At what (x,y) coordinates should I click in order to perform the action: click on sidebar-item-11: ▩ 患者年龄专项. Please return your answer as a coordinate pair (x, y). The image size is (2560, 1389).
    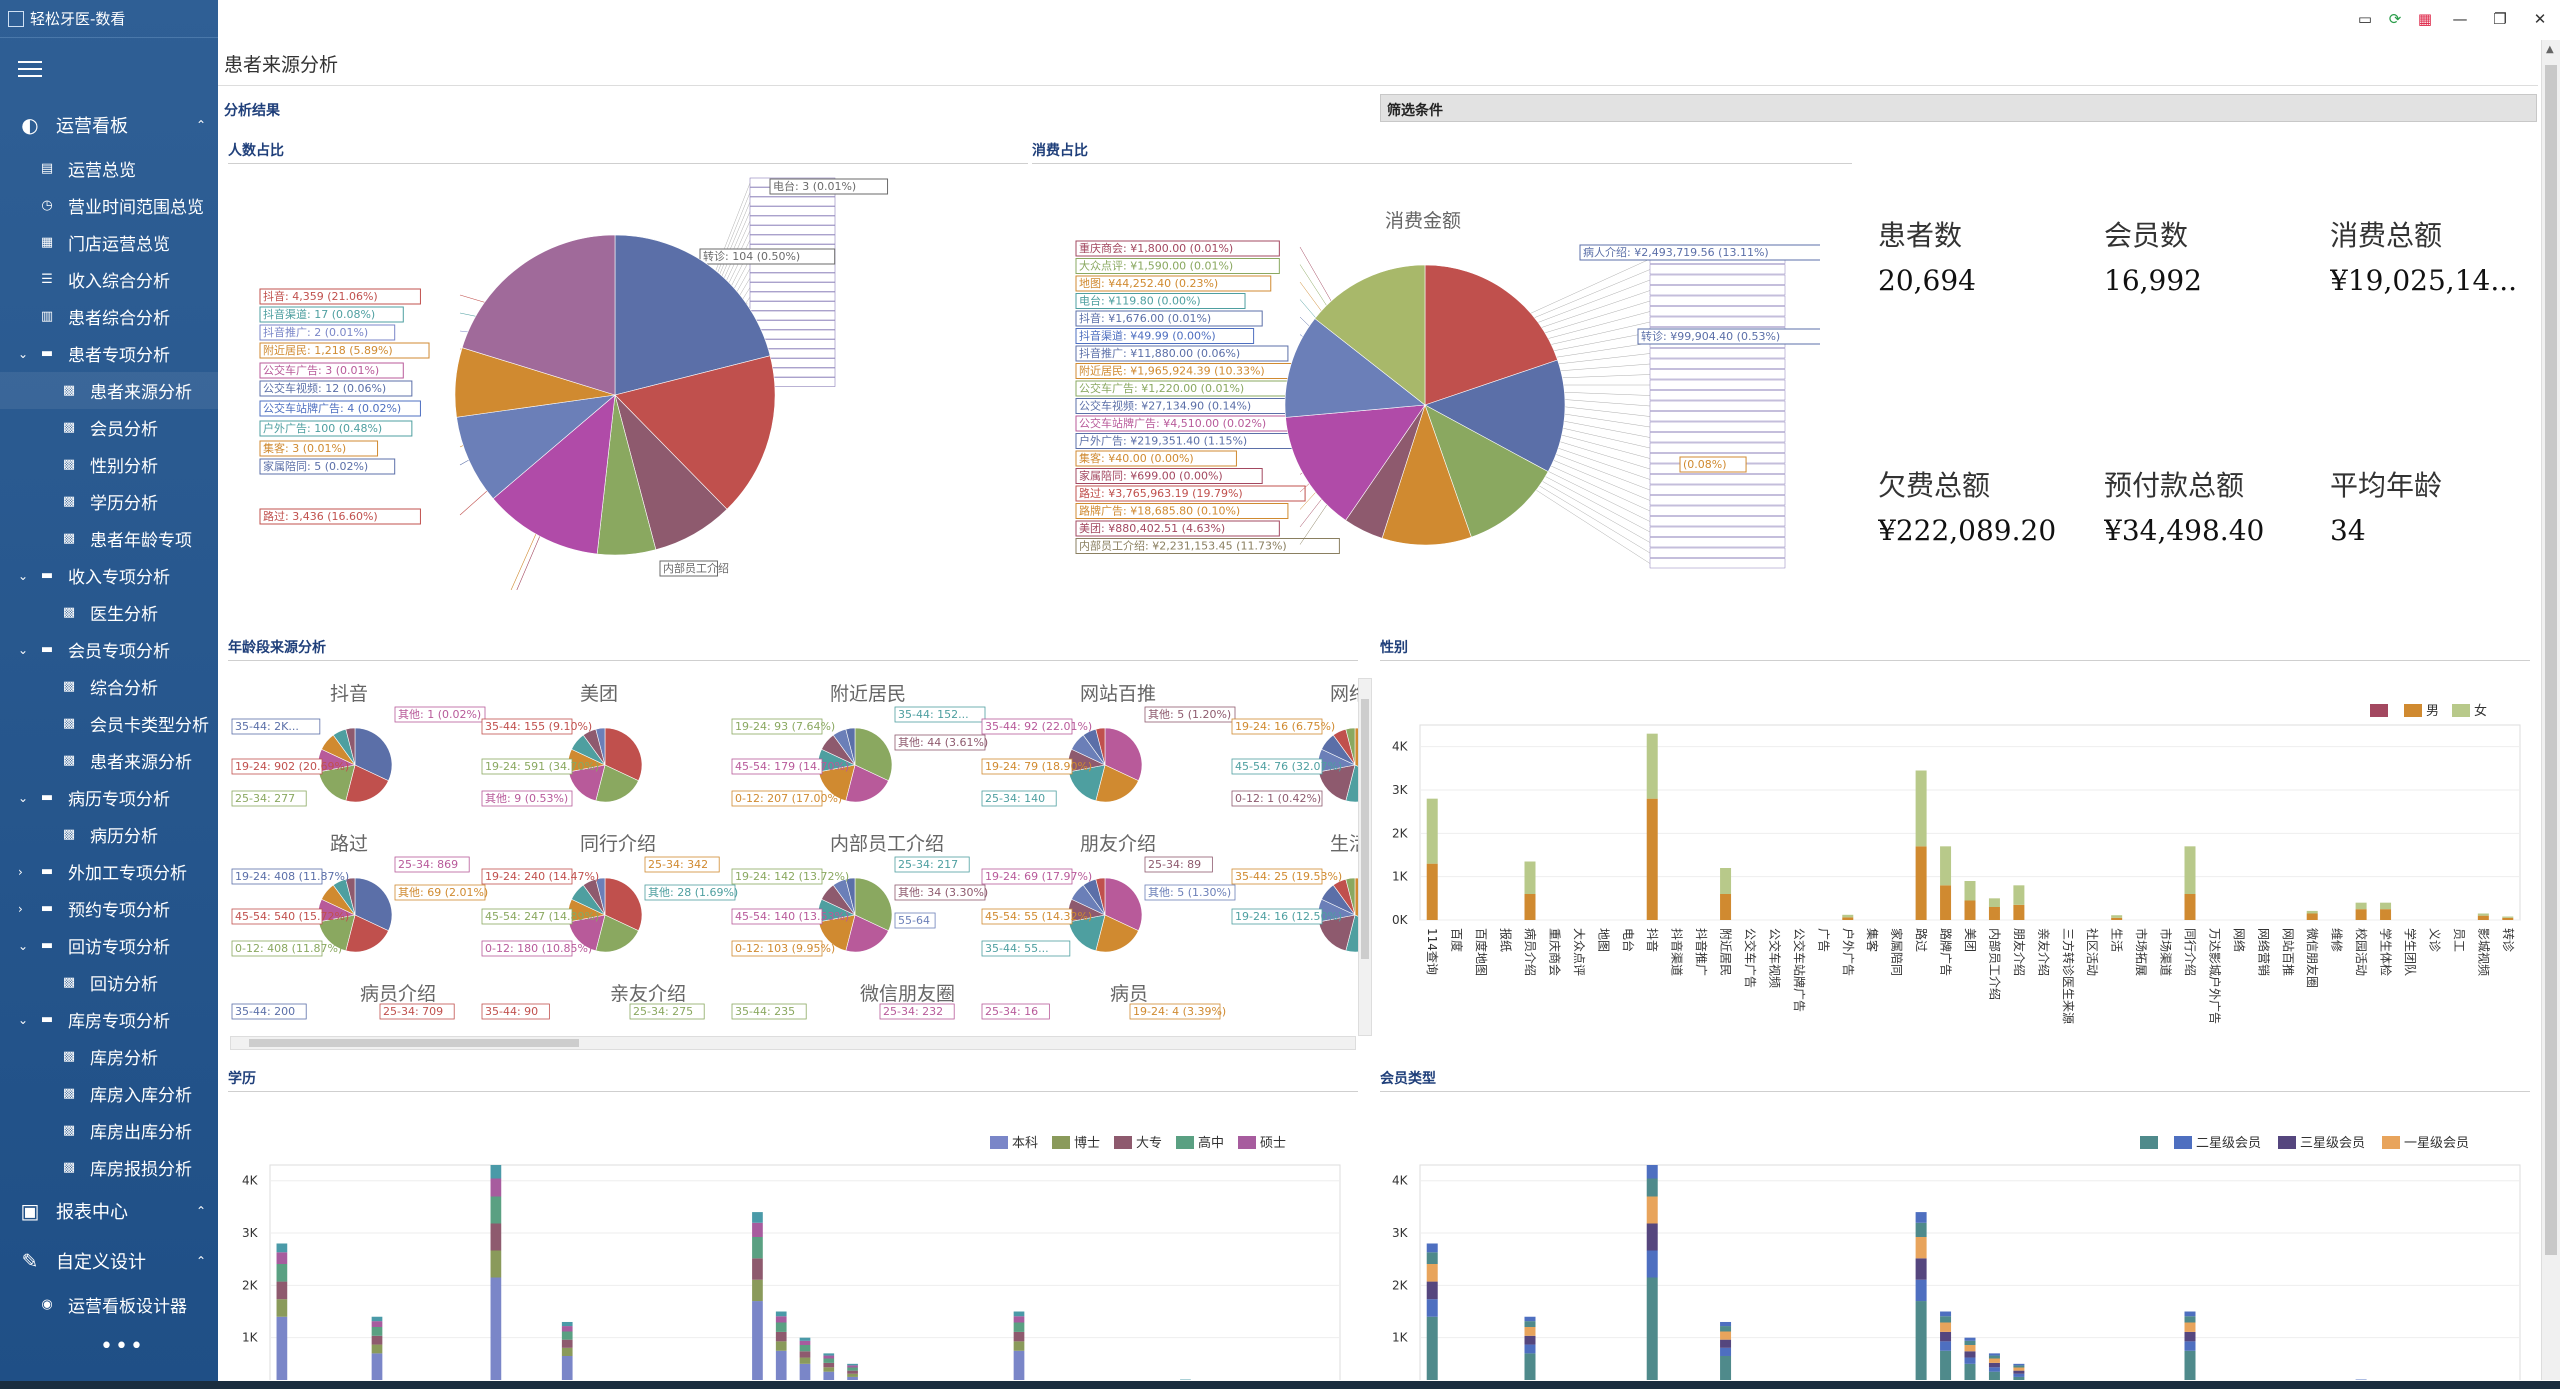
    Looking at the image, I should click on (109, 538).